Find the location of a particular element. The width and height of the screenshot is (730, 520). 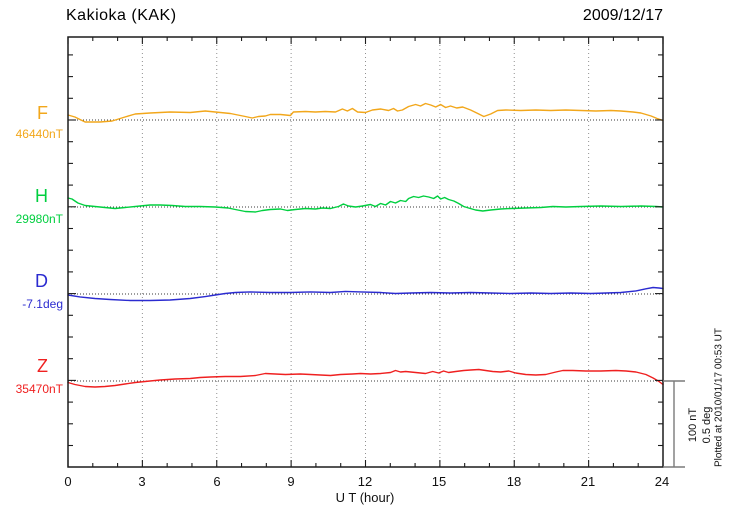

channel-base-h: 29980nT is located at coordinates (39, 219).